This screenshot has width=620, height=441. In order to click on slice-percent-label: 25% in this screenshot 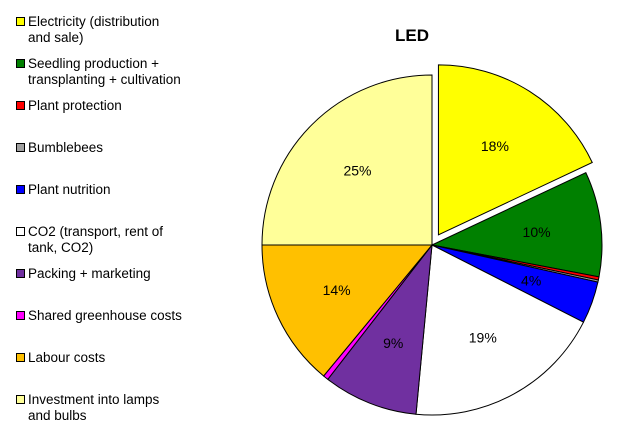, I will do `click(357, 170)`.